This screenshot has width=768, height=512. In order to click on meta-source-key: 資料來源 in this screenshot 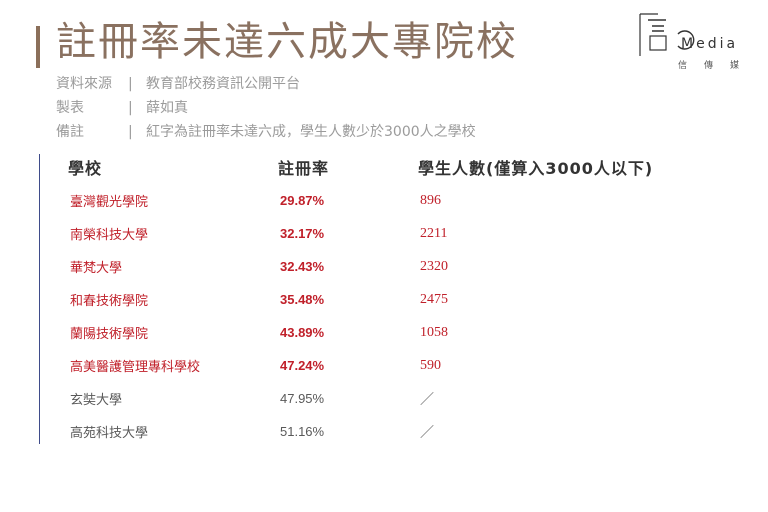, I will do `click(84, 84)`.